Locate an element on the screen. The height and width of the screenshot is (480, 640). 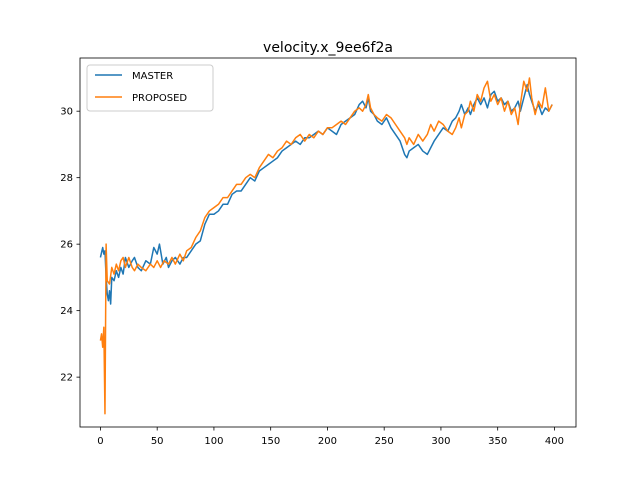
x-tick-label: 200 is located at coordinates (327, 441).